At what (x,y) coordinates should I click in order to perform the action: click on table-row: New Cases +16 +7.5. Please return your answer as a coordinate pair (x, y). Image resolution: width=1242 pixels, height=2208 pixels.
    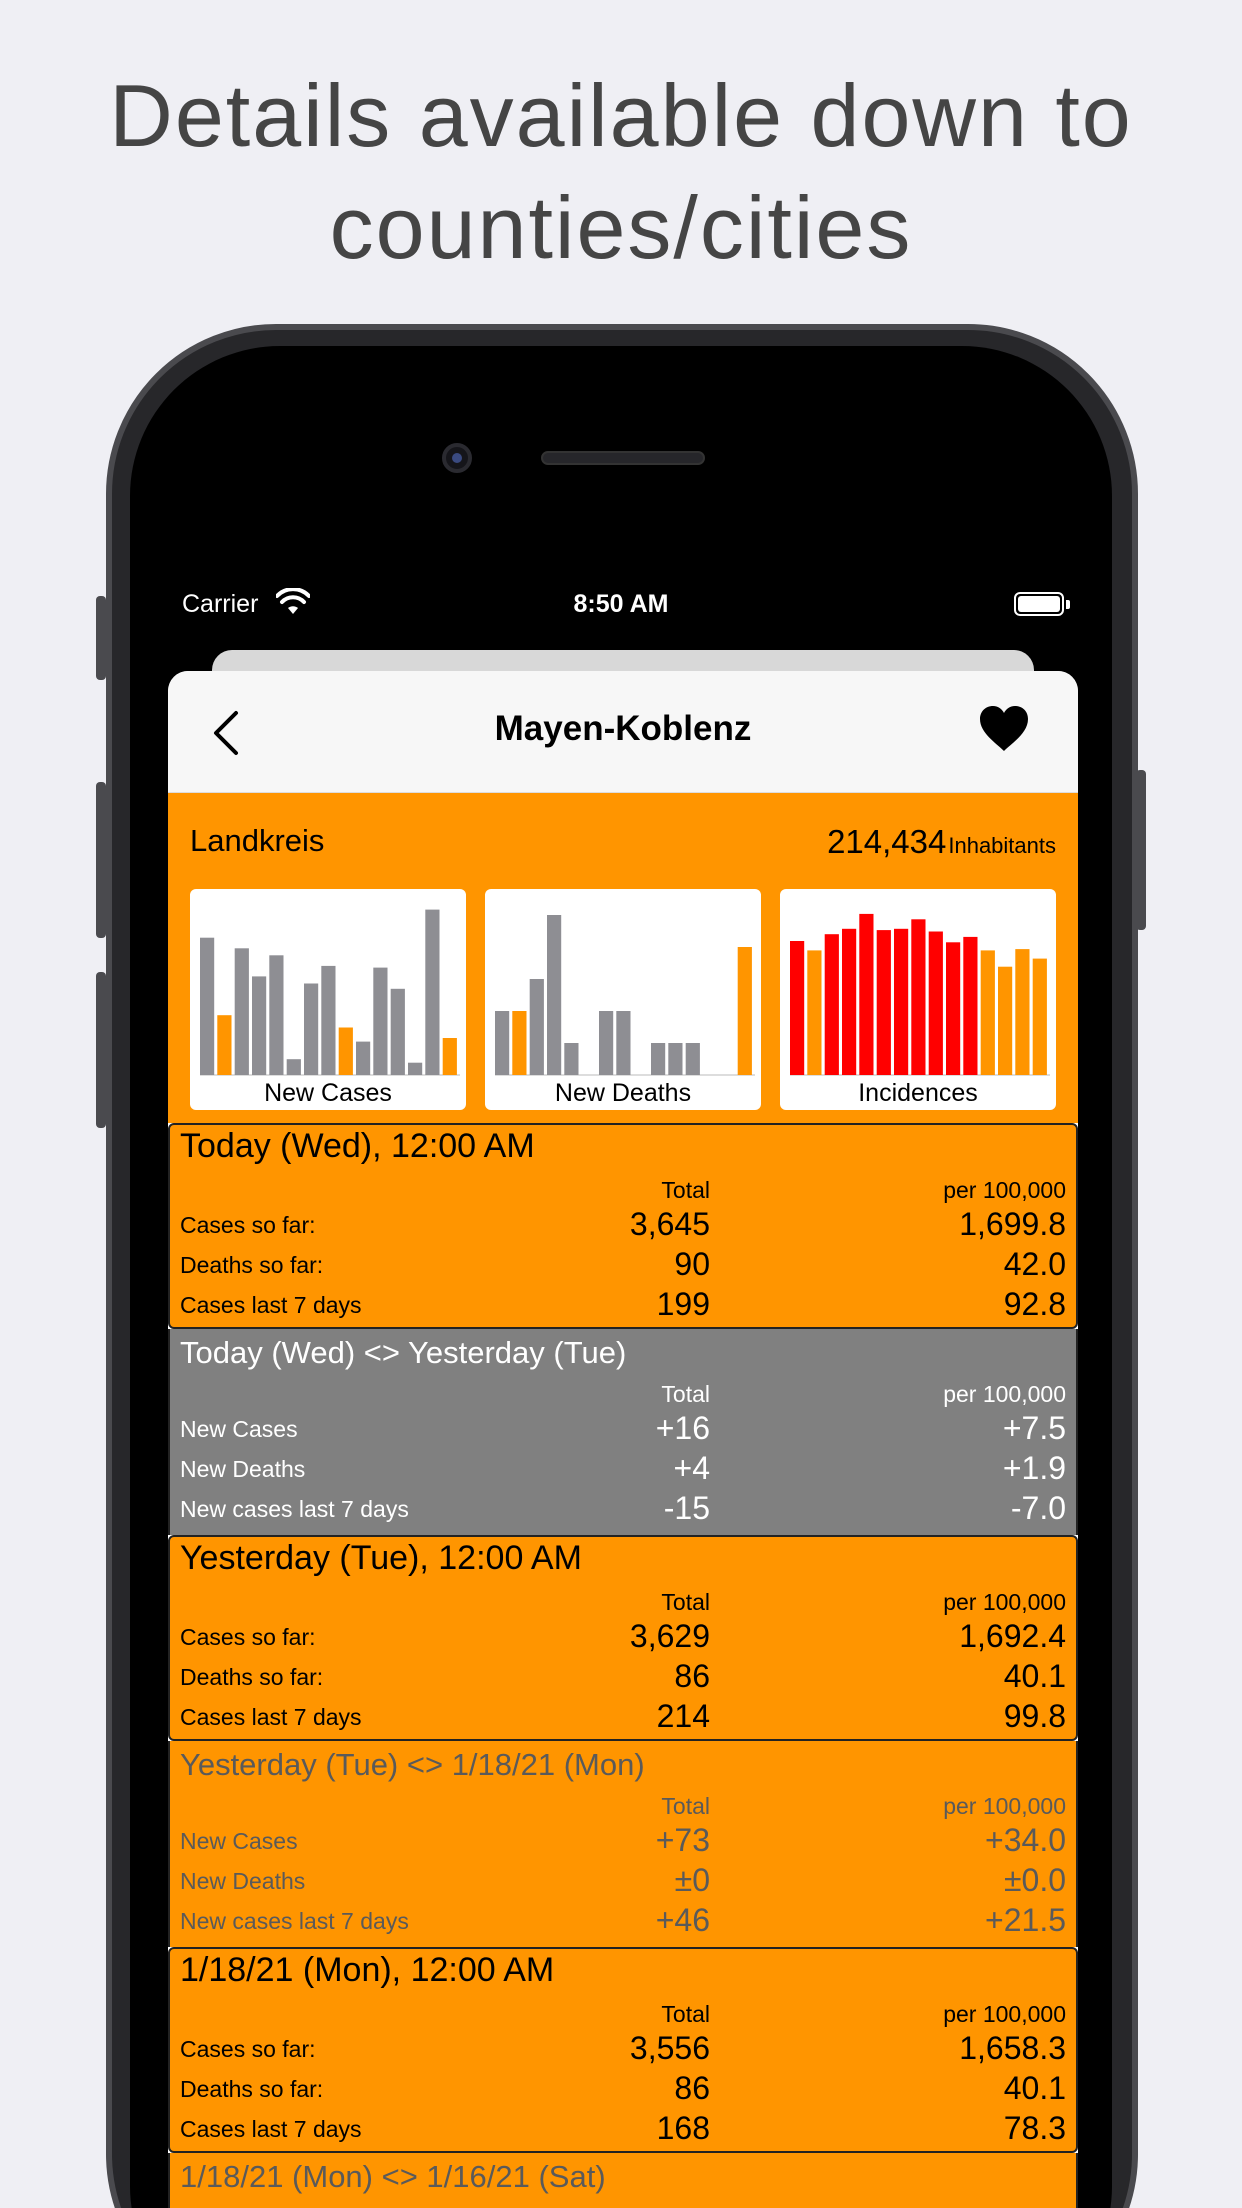
    Looking at the image, I should click on (623, 1427).